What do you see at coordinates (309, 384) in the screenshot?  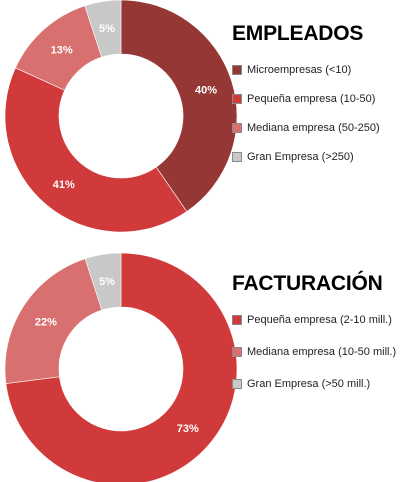 I see `legend-label: Gran Empresa (>50 mill.)` at bounding box center [309, 384].